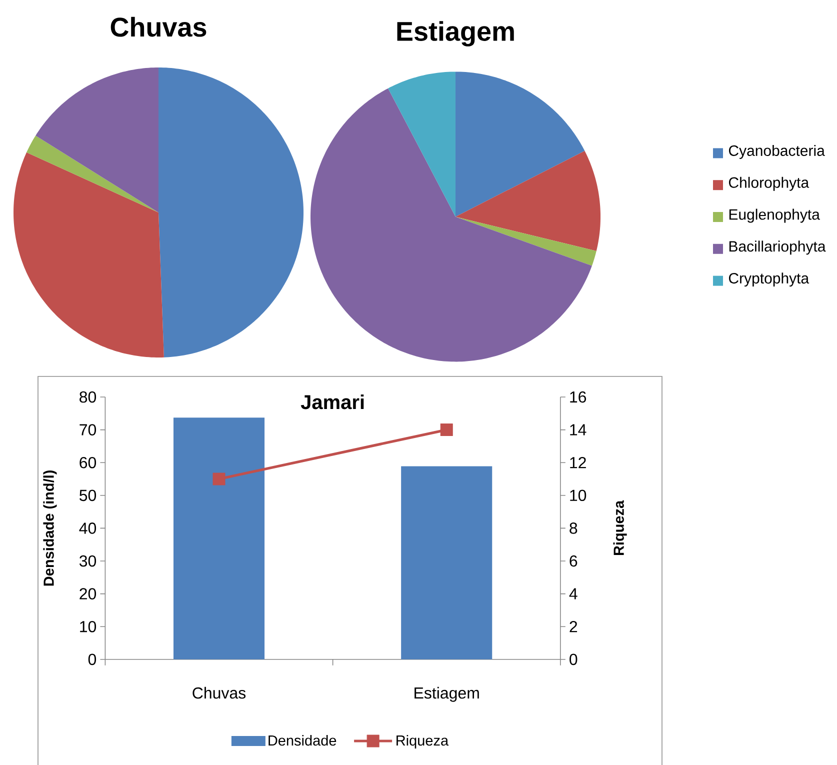 The image size is (837, 765). What do you see at coordinates (87, 528) in the screenshot?
I see `y-tick-label: 40` at bounding box center [87, 528].